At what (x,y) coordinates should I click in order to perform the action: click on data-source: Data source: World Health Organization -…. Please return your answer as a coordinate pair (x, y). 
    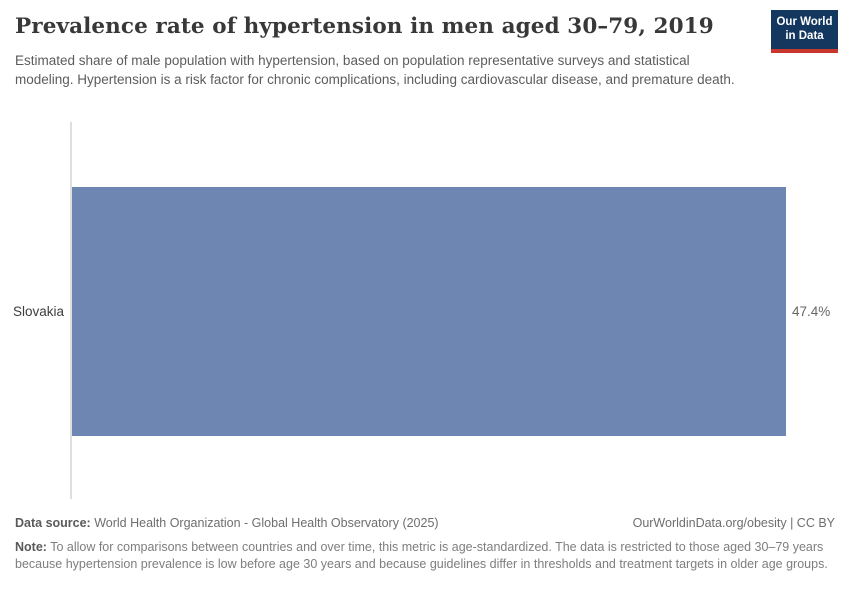
    Looking at the image, I should click on (227, 523).